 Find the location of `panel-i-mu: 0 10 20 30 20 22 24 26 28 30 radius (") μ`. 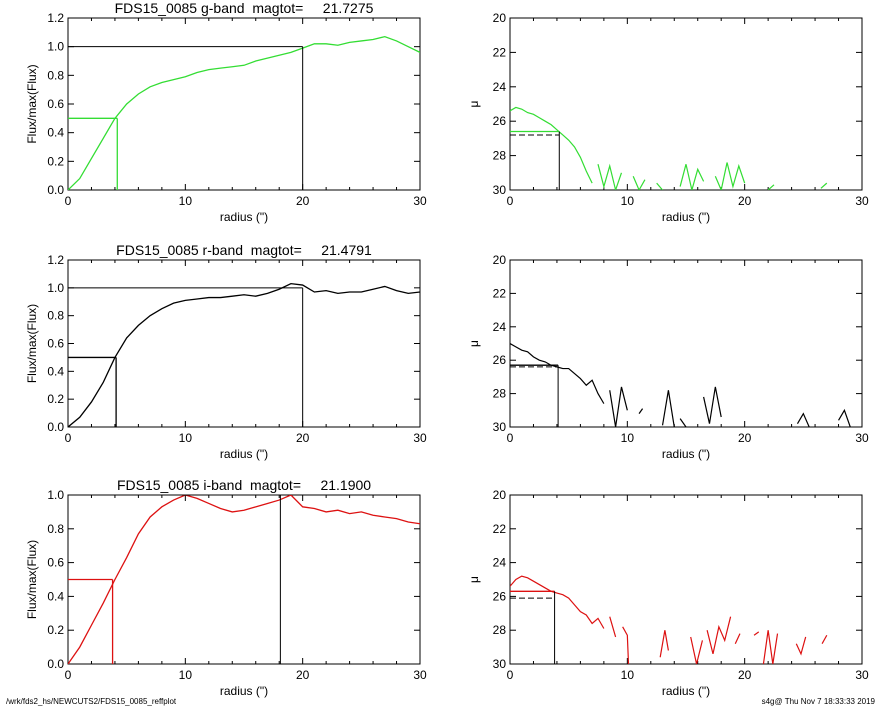

panel-i-mu: 0 10 20 30 20 22 24 26 28 30 radius (") μ is located at coordinates (668, 593).